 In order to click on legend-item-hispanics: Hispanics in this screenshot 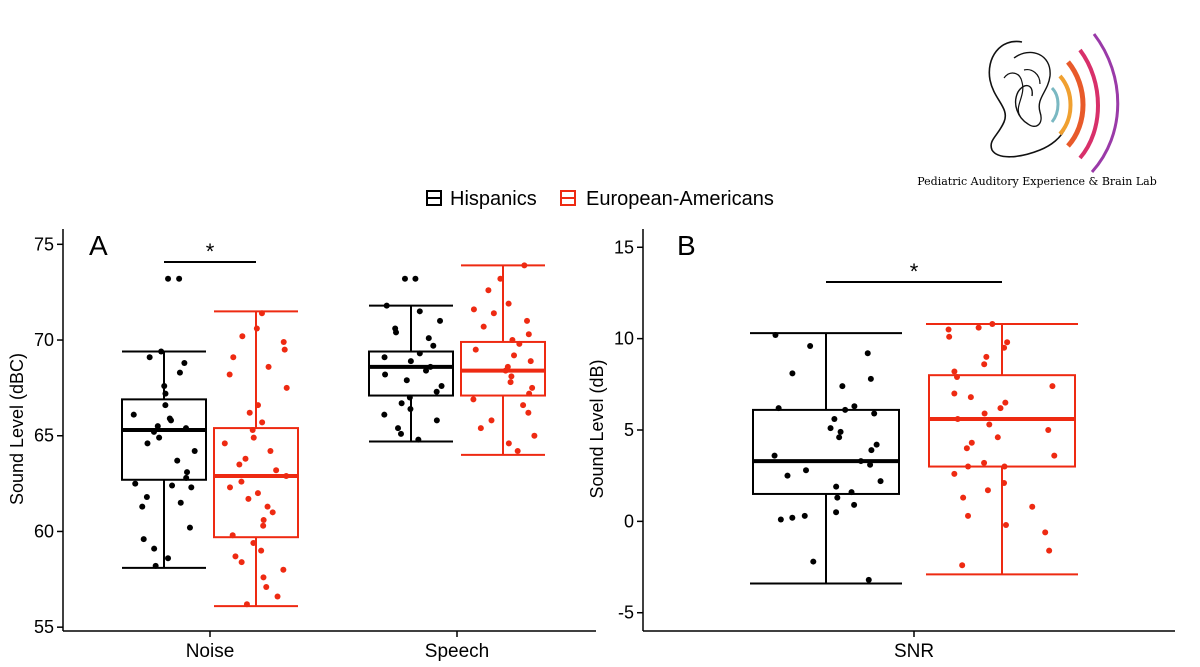, I will do `click(481, 199)`.